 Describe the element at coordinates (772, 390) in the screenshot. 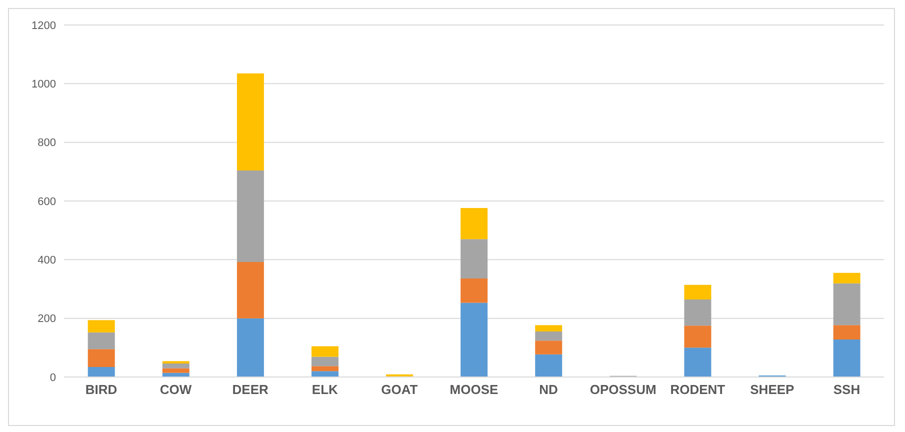

I see `x-tick-label: SHEEP` at that location.